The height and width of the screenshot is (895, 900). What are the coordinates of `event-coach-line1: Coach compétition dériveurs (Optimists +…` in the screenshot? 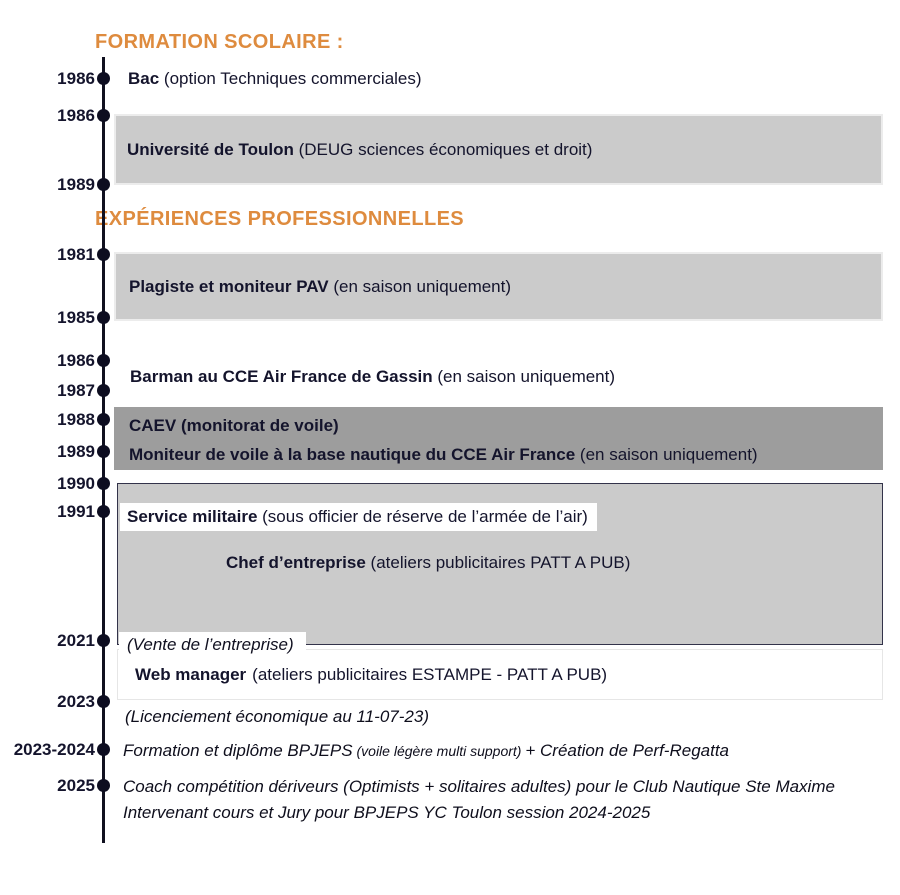 It's located at (479, 786).